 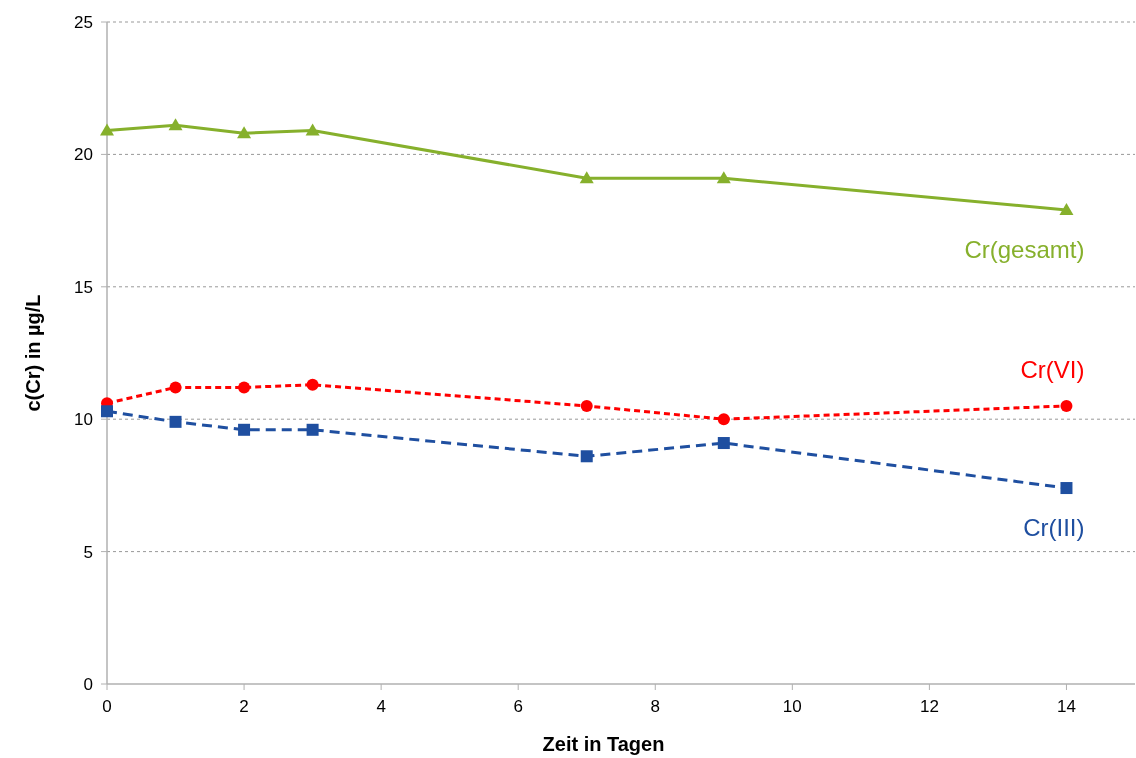 I want to click on y-tick-label: 15, so click(x=83, y=287).